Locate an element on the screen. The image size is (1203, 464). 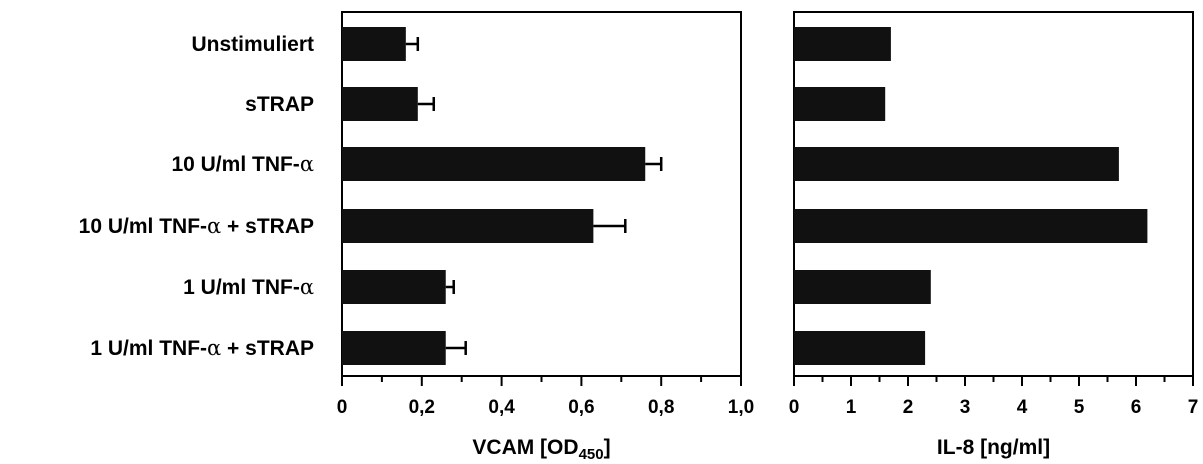
vcam-tick-label: 1,0 is located at coordinates (741, 407).